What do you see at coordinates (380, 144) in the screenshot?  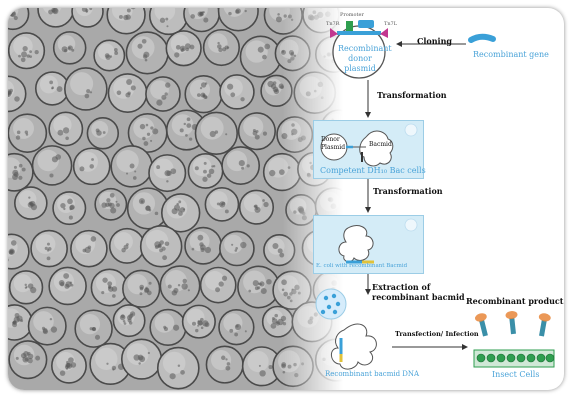 I see `bacmid-label: Bacmid` at bounding box center [380, 144].